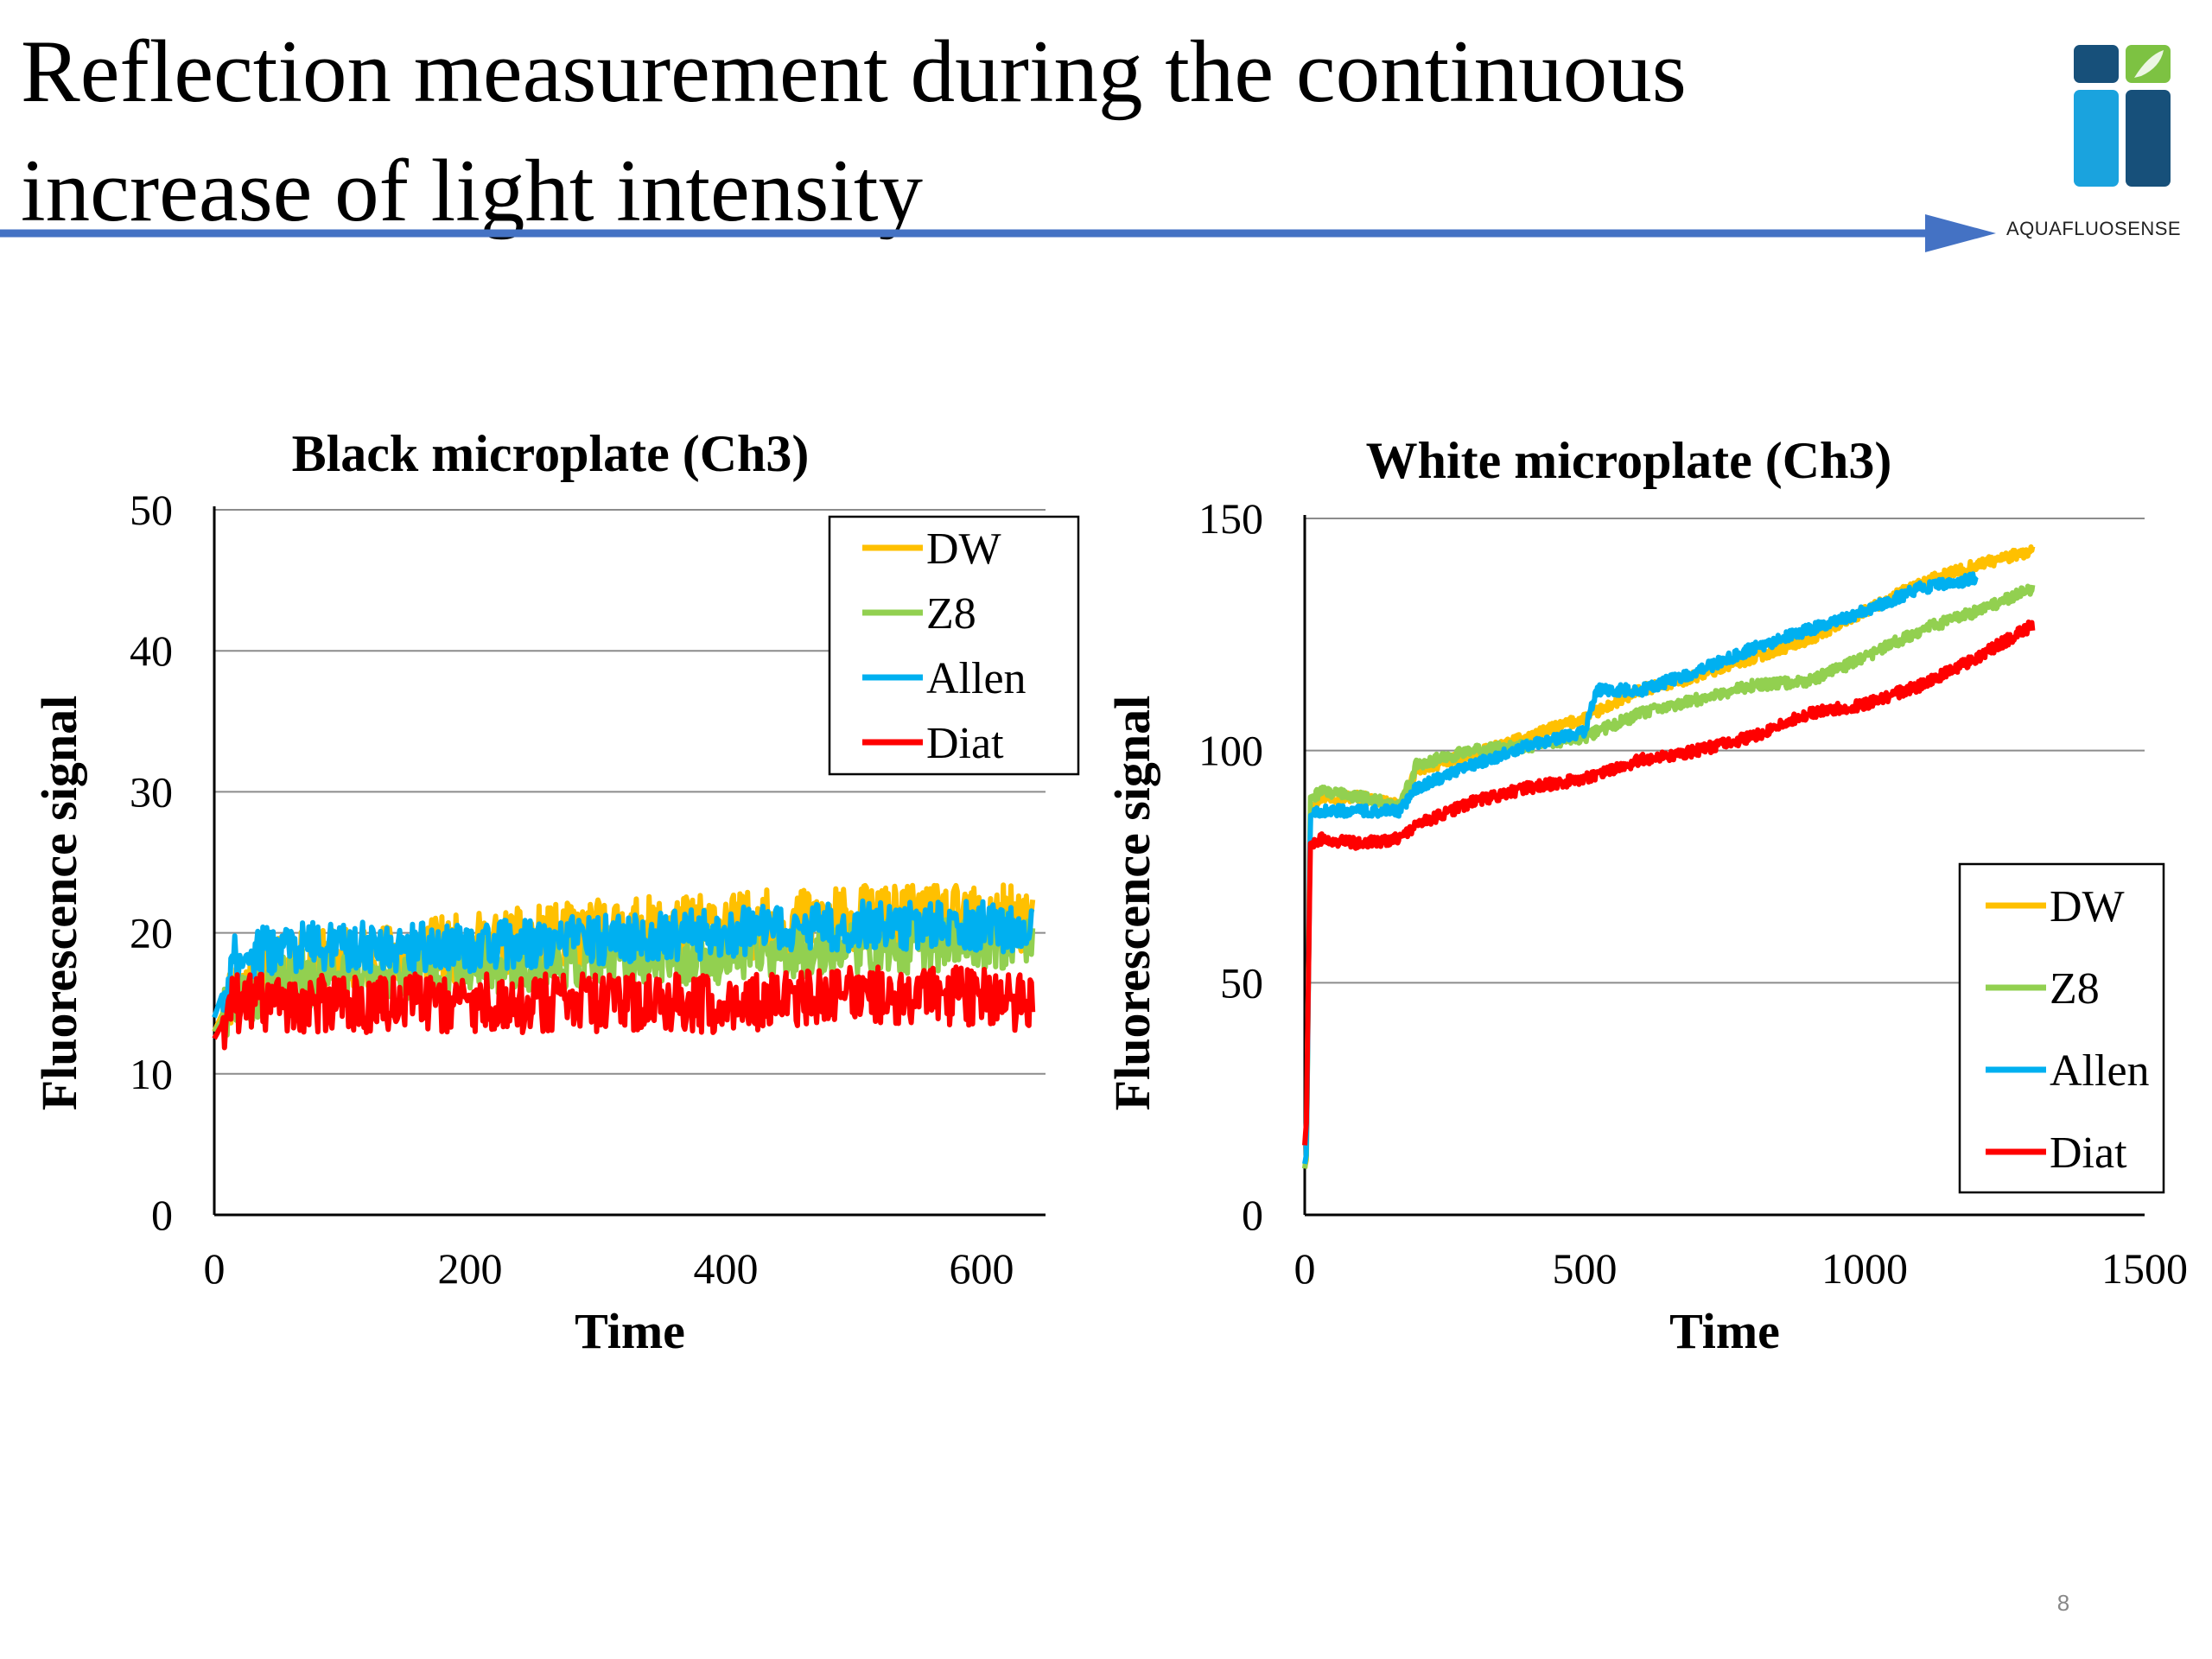  What do you see at coordinates (1230, 518) in the screenshot?
I see `y-tick-label: 150` at bounding box center [1230, 518].